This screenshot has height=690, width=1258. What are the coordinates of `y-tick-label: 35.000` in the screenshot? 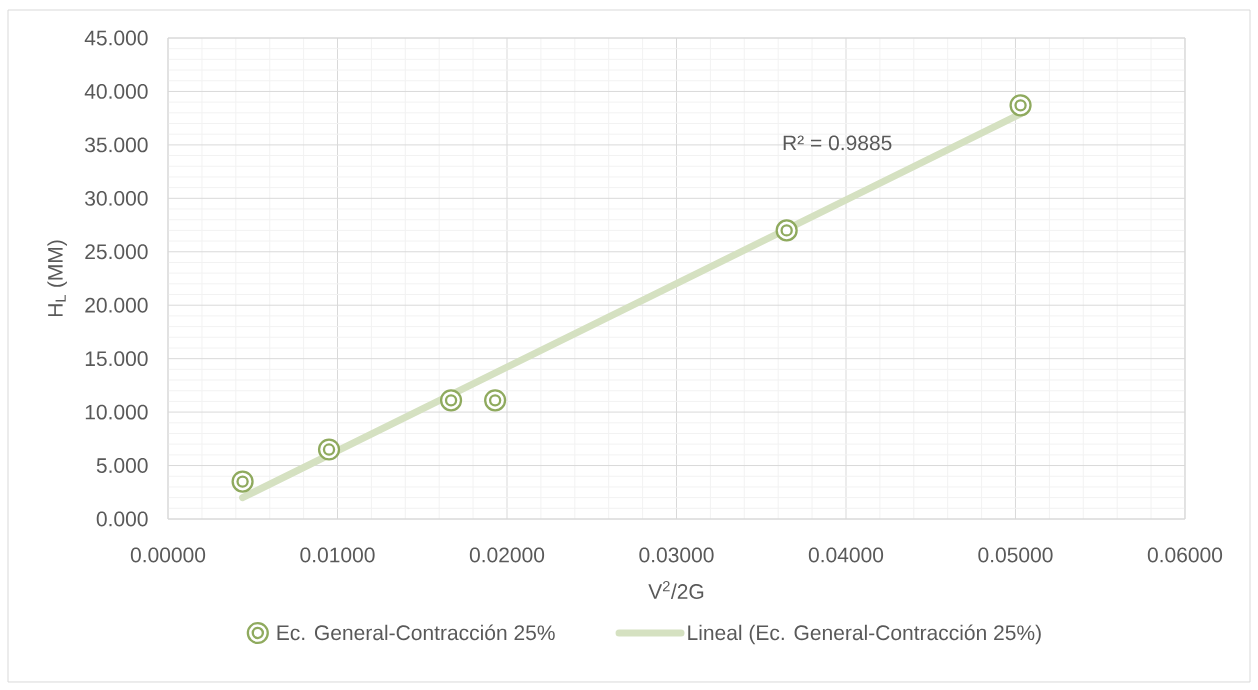 It's located at (116, 145).